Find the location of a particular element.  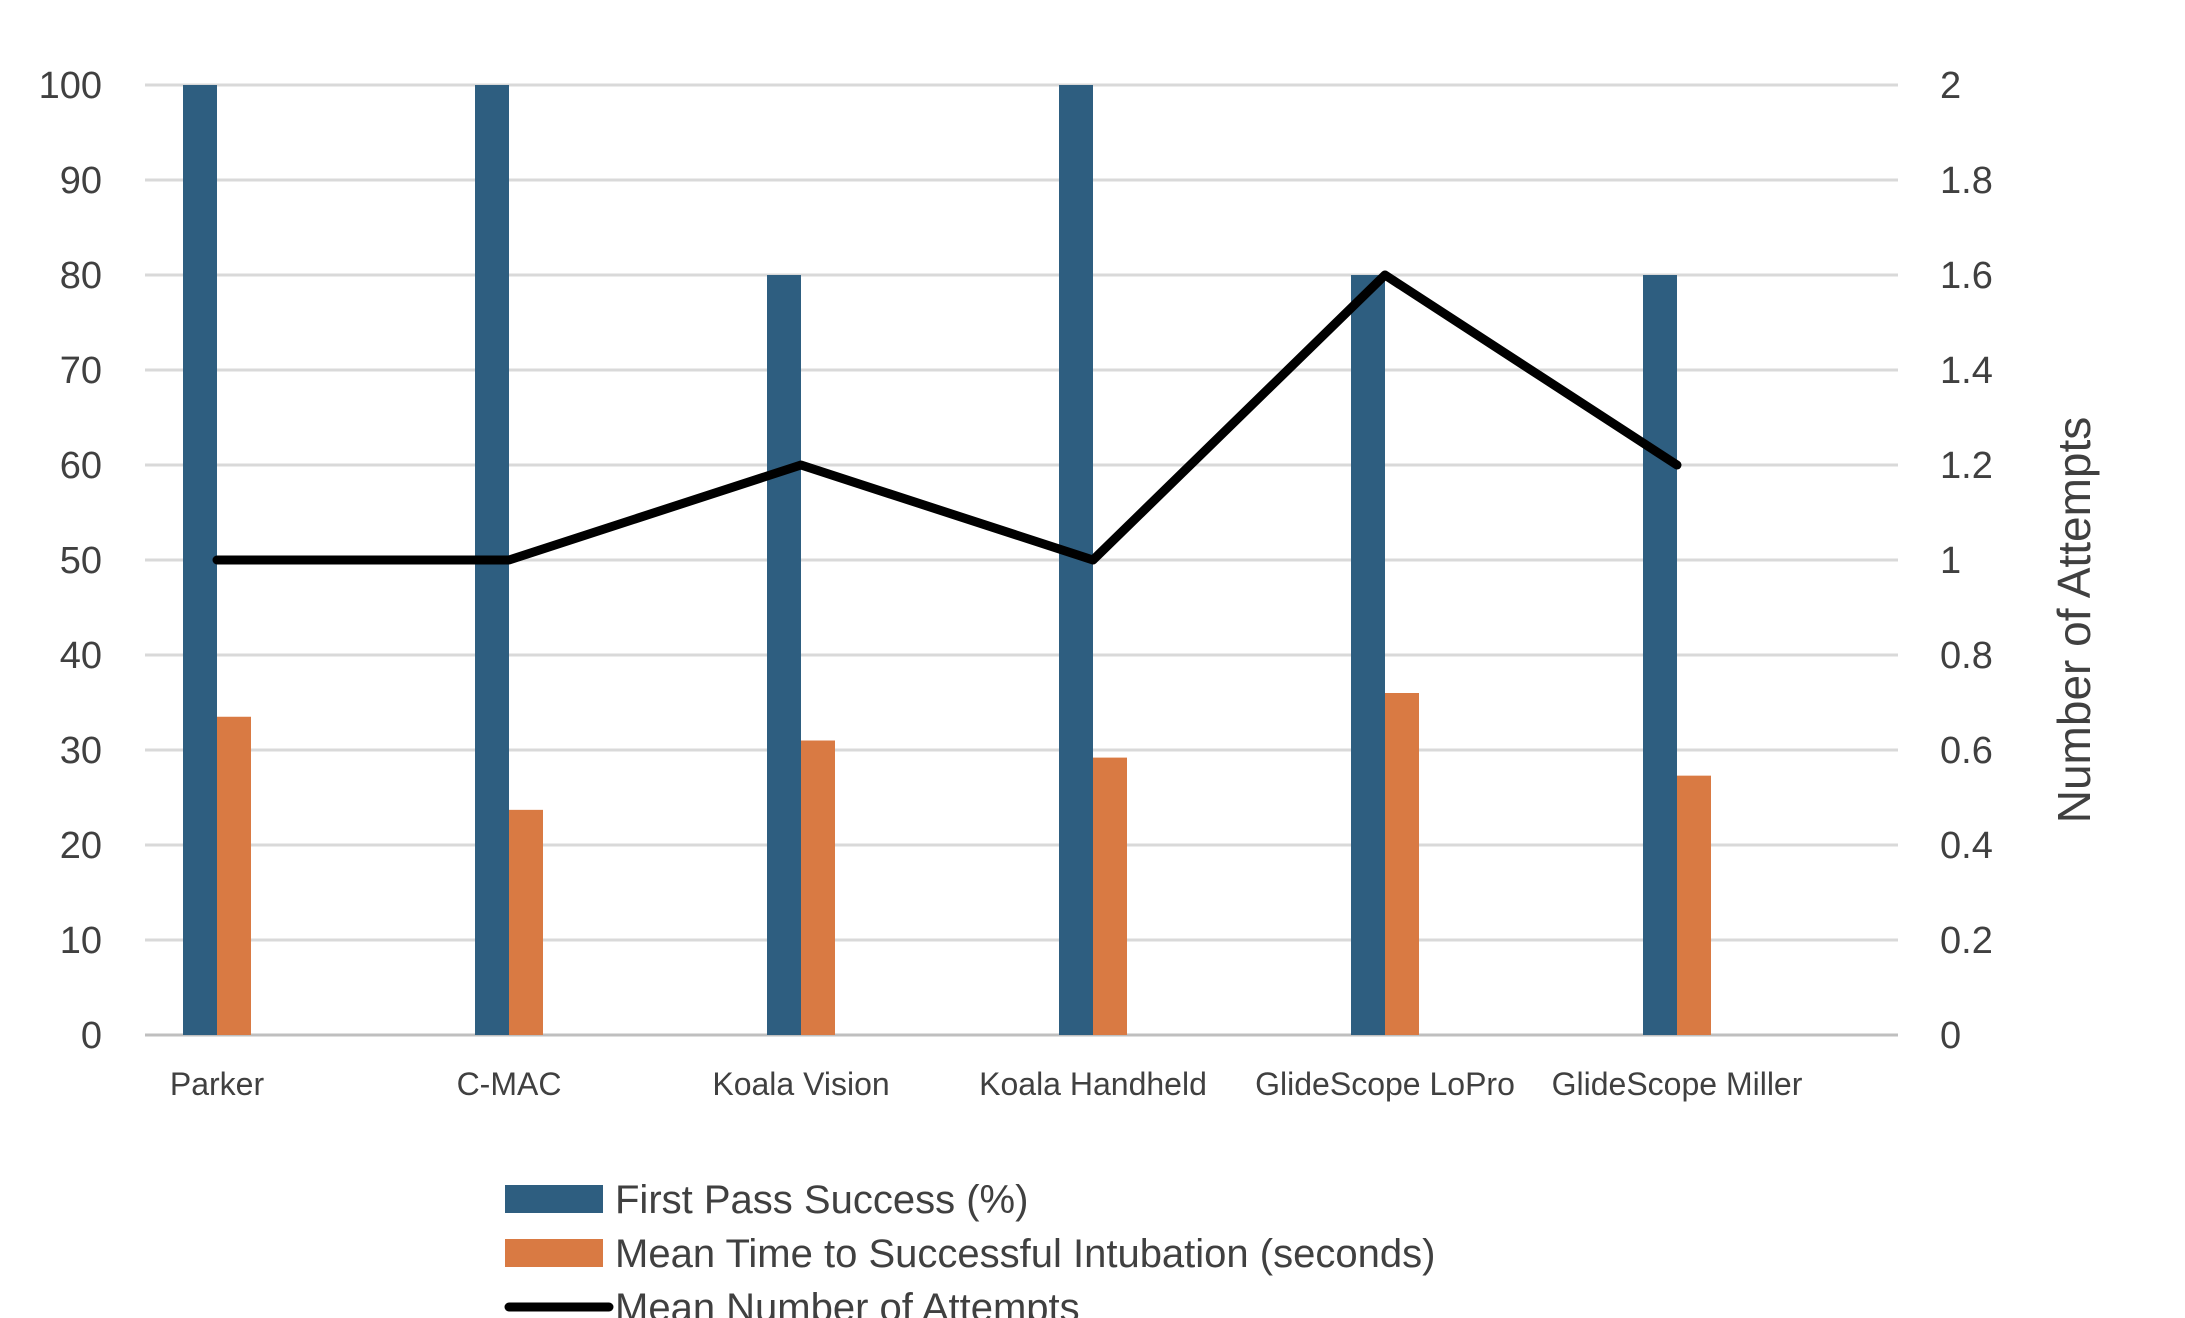

category-label: Koala Vision is located at coordinates (800, 1084).